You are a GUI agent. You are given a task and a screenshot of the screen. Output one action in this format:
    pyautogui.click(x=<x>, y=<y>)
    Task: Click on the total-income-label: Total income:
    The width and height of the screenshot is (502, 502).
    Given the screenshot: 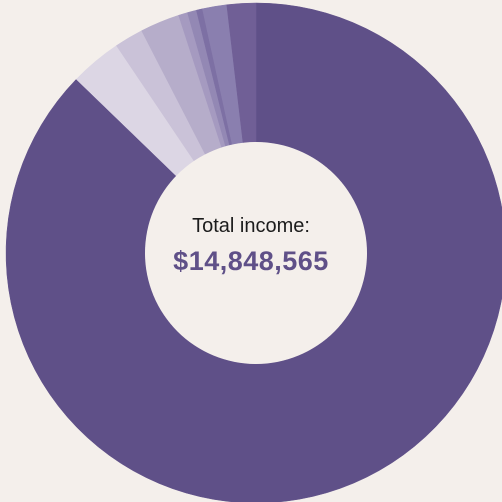 What is the action you would take?
    pyautogui.click(x=251, y=226)
    